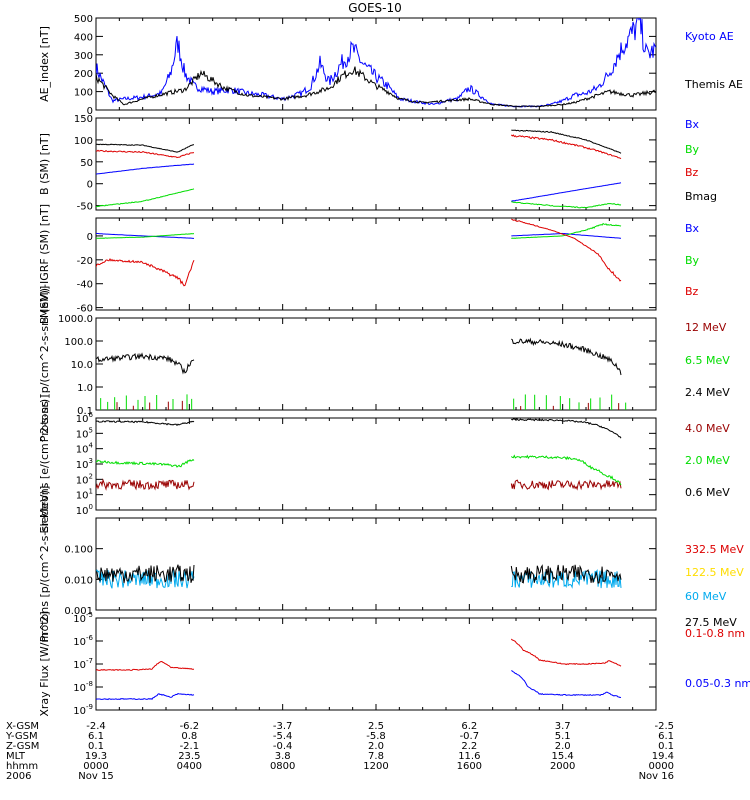 The height and width of the screenshot is (800, 750). I want to click on ephem-value: 5.1, so click(563, 736).